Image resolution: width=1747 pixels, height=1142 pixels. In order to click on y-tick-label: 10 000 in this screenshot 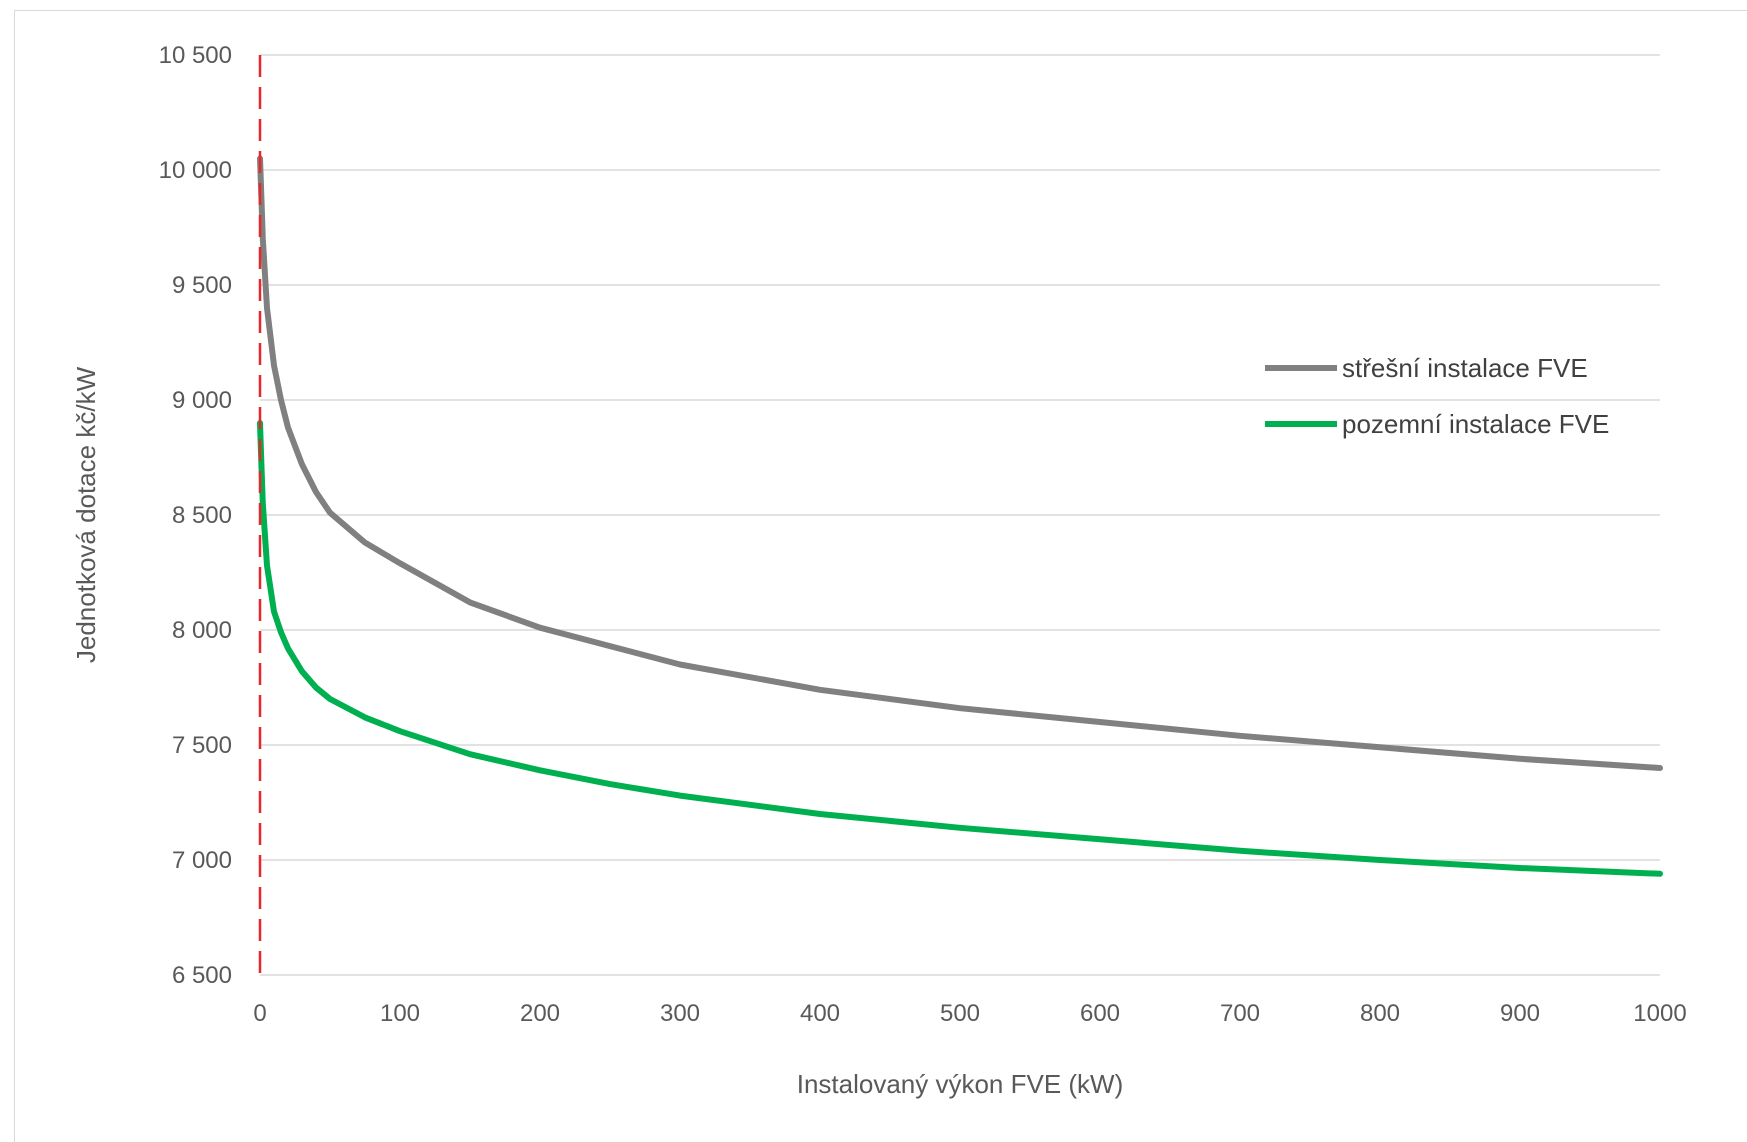, I will do `click(195, 170)`.